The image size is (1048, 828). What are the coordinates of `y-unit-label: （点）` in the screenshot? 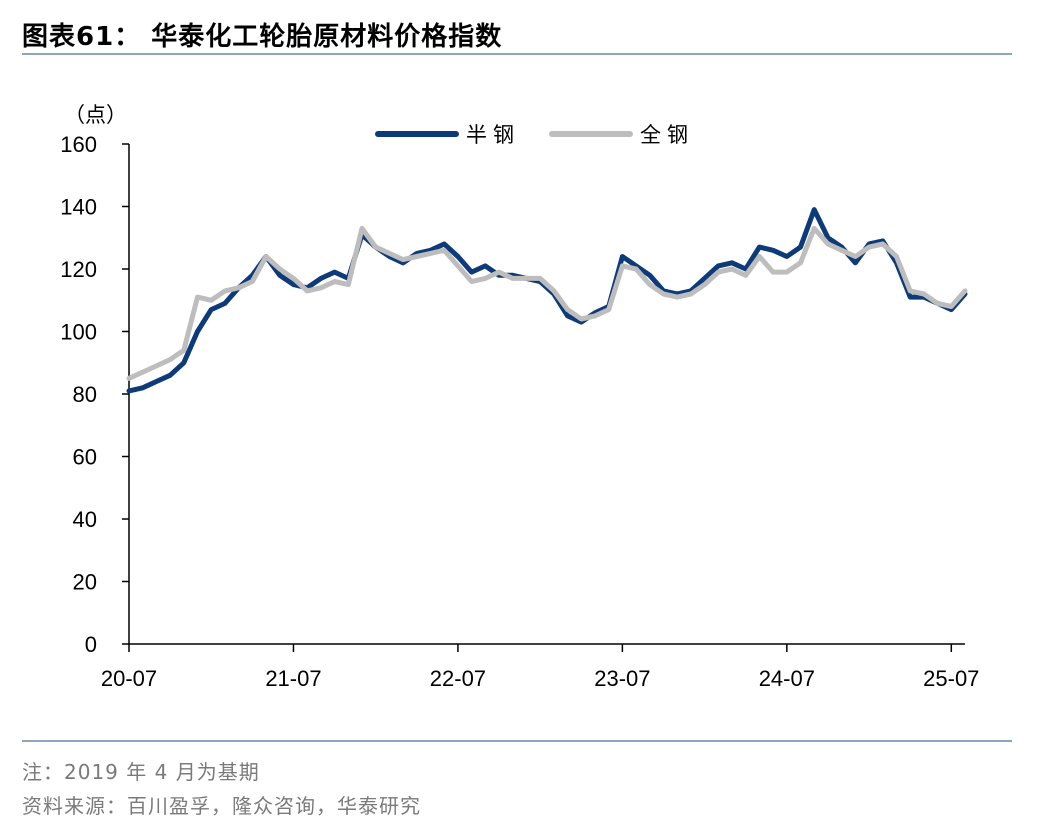 It's located at (95, 115).